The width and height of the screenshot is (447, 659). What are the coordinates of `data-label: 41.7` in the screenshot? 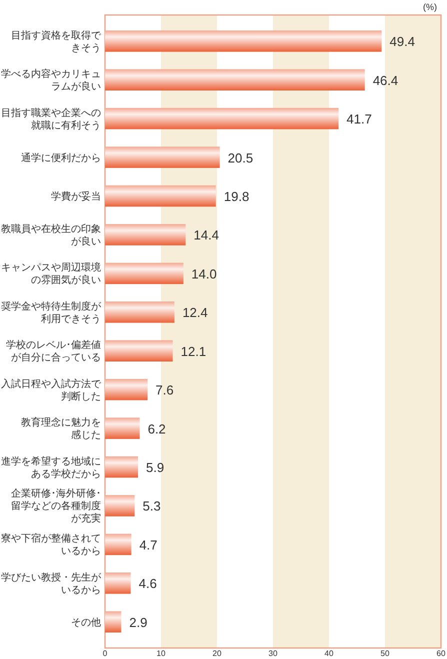 It's located at (359, 119).